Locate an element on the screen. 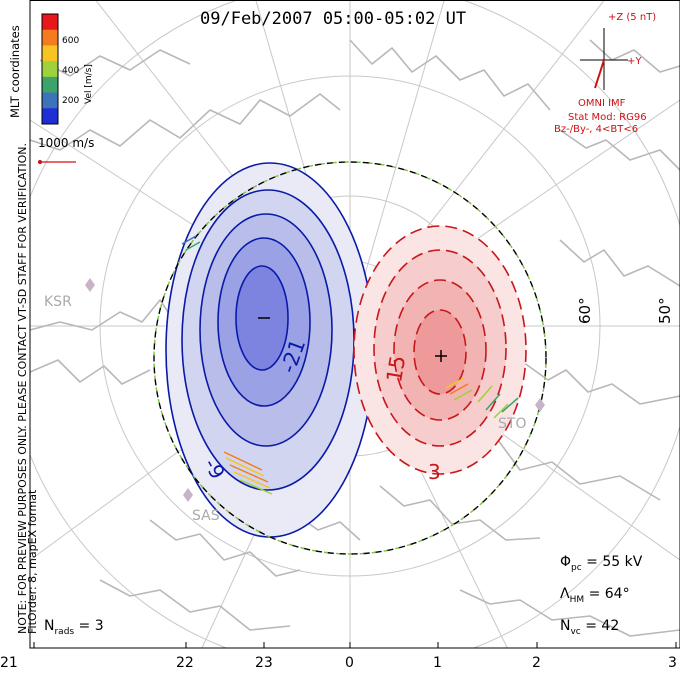 Image resolution: width=680 pixels, height=674 pixels. contour-label-pos-15: 15 is located at coordinates (396, 369).